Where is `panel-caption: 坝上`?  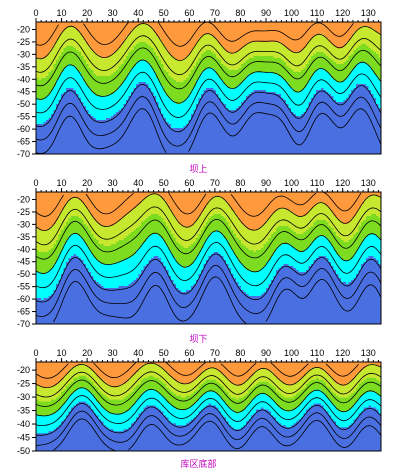
panel-caption: 坝上 is located at coordinates (198, 169).